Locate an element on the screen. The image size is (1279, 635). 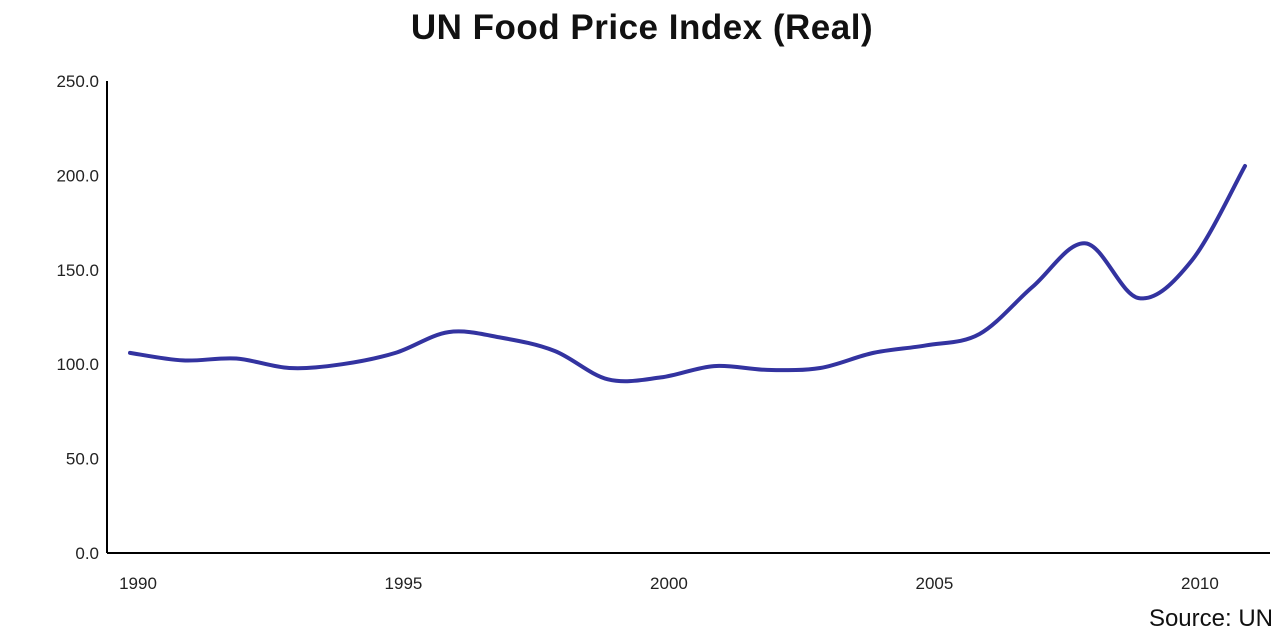
x-tick-label: 1990 is located at coordinates (138, 583).